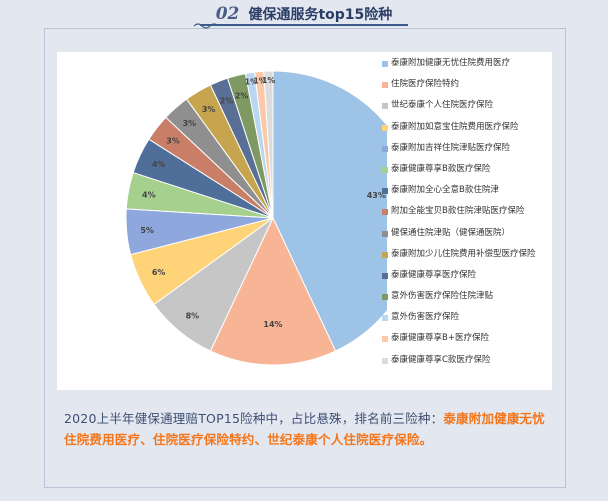  What do you see at coordinates (304, 429) in the screenshot?
I see `caption-highlight: 泰康附加健康无忧住院费用医疗、住院医疗保险特约、世纪泰康个人住院医疗保险。` at bounding box center [304, 429].